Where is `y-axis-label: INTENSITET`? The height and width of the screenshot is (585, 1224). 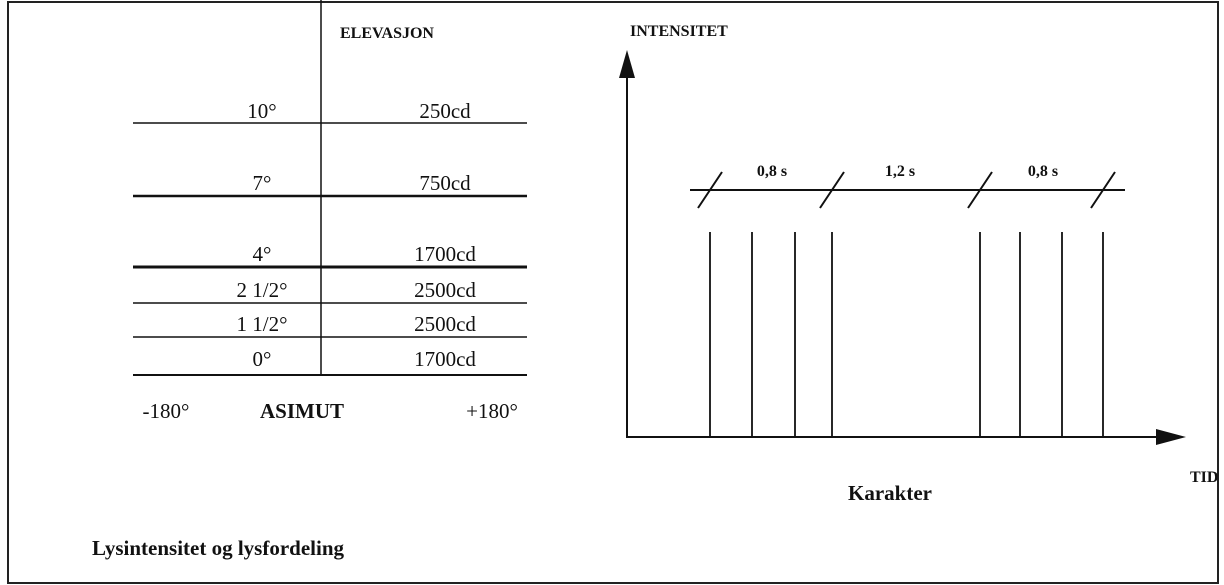
y-axis-label: INTENSITET is located at coordinates (679, 31).